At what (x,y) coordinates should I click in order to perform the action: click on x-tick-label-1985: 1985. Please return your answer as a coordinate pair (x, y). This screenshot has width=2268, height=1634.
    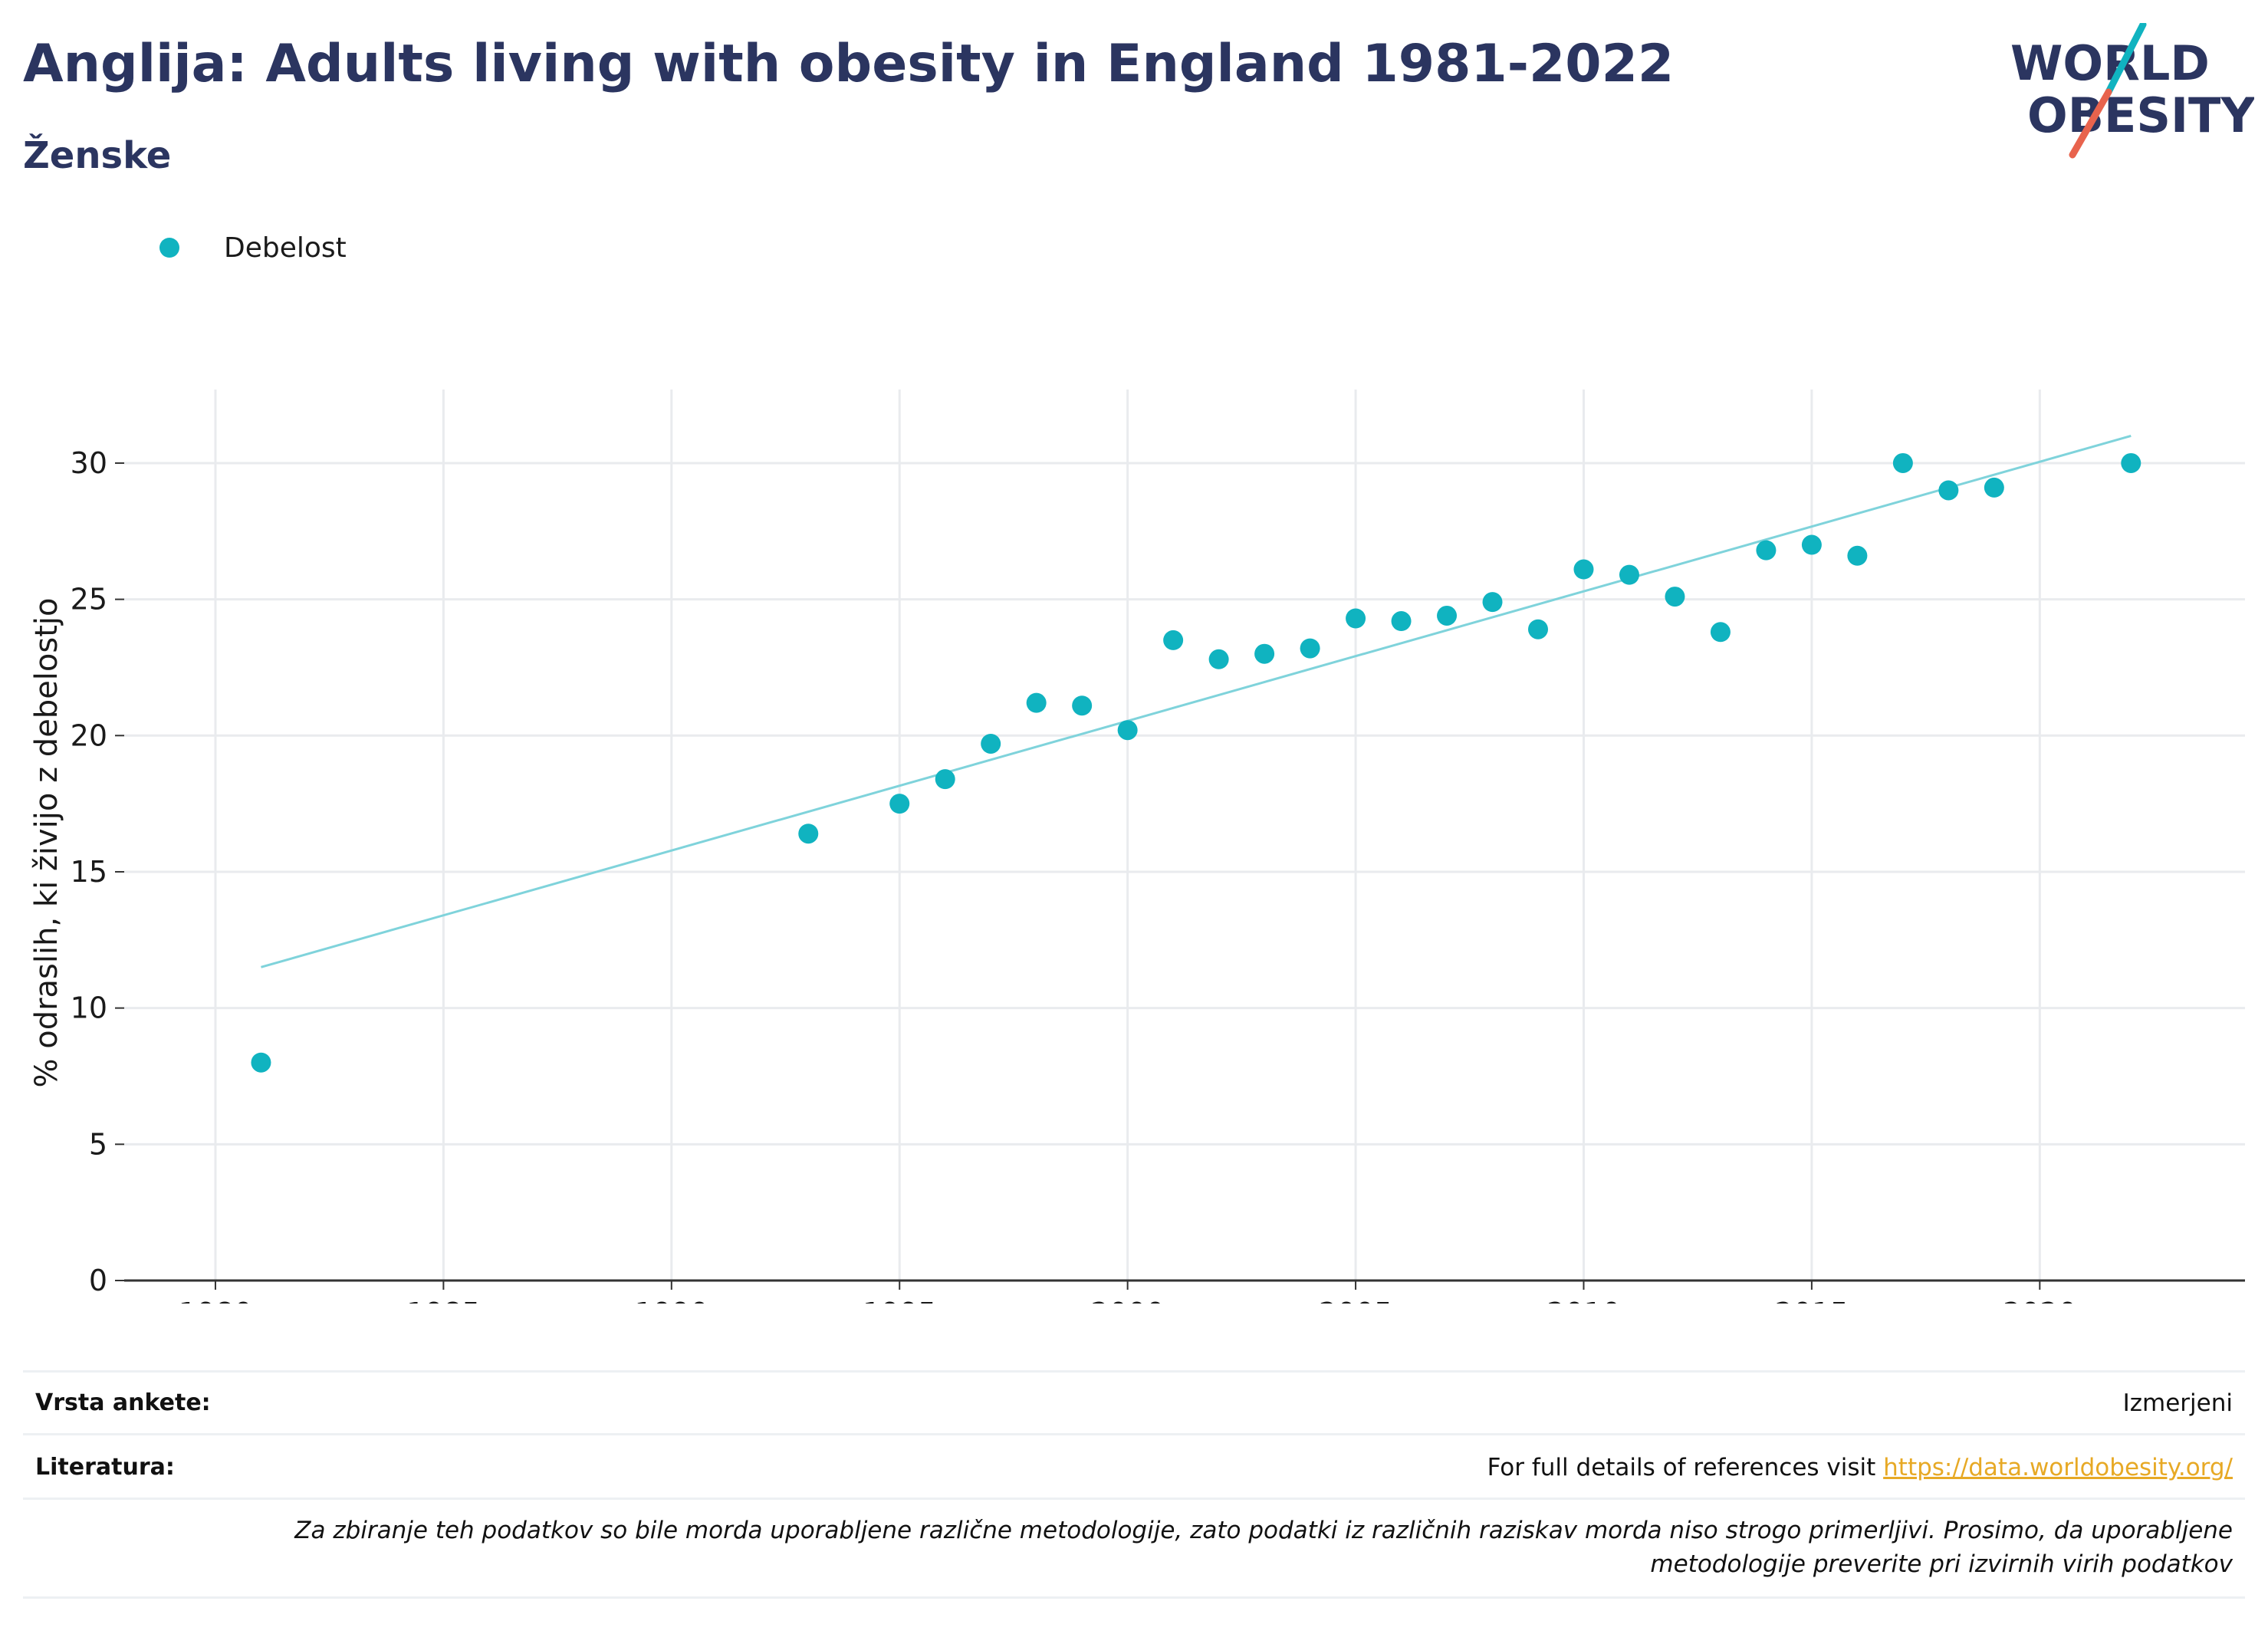
    Looking at the image, I should click on (444, 1301).